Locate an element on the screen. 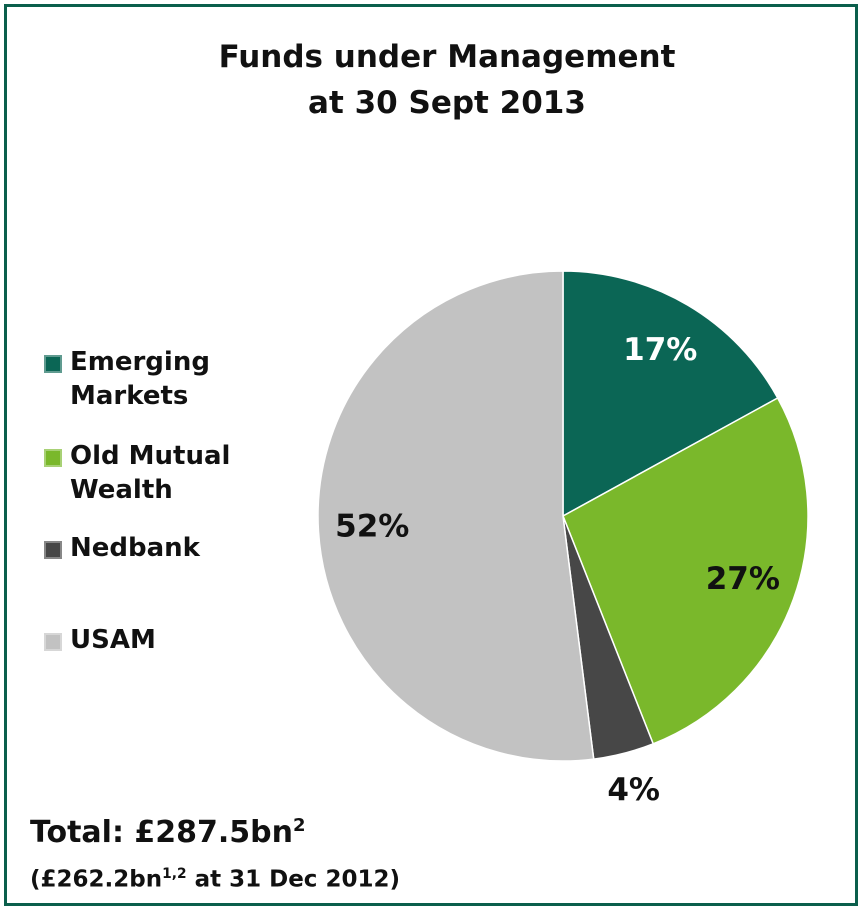 This screenshot has height=912, width=866. footnote-ref: 1,2 is located at coordinates (174, 874).